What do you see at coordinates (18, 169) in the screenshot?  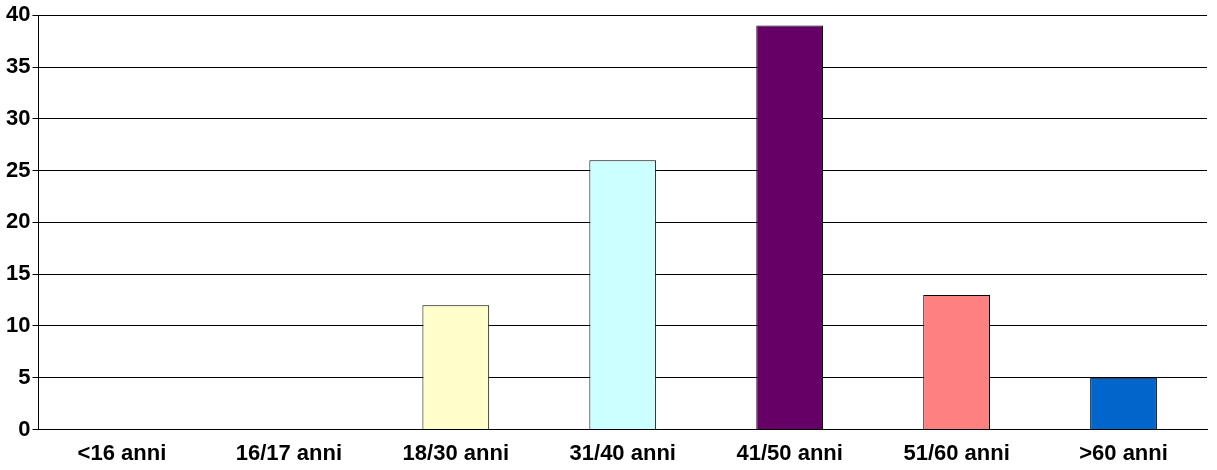 I see `y-tick-label: 25` at bounding box center [18, 169].